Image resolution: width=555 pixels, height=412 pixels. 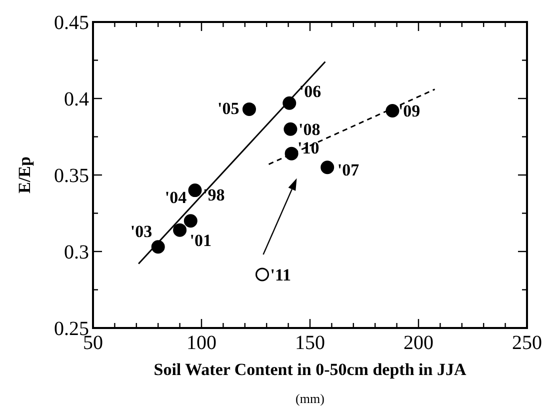 What do you see at coordinates (281, 274) in the screenshot?
I see `annotation: '11` at bounding box center [281, 274].